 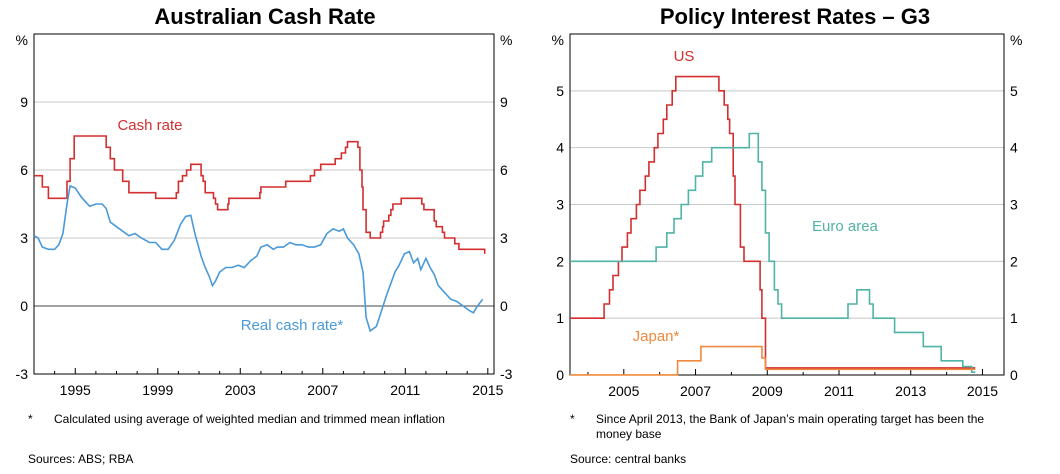 What do you see at coordinates (504, 170) in the screenshot?
I see `y-tick-label-right: 6` at bounding box center [504, 170].